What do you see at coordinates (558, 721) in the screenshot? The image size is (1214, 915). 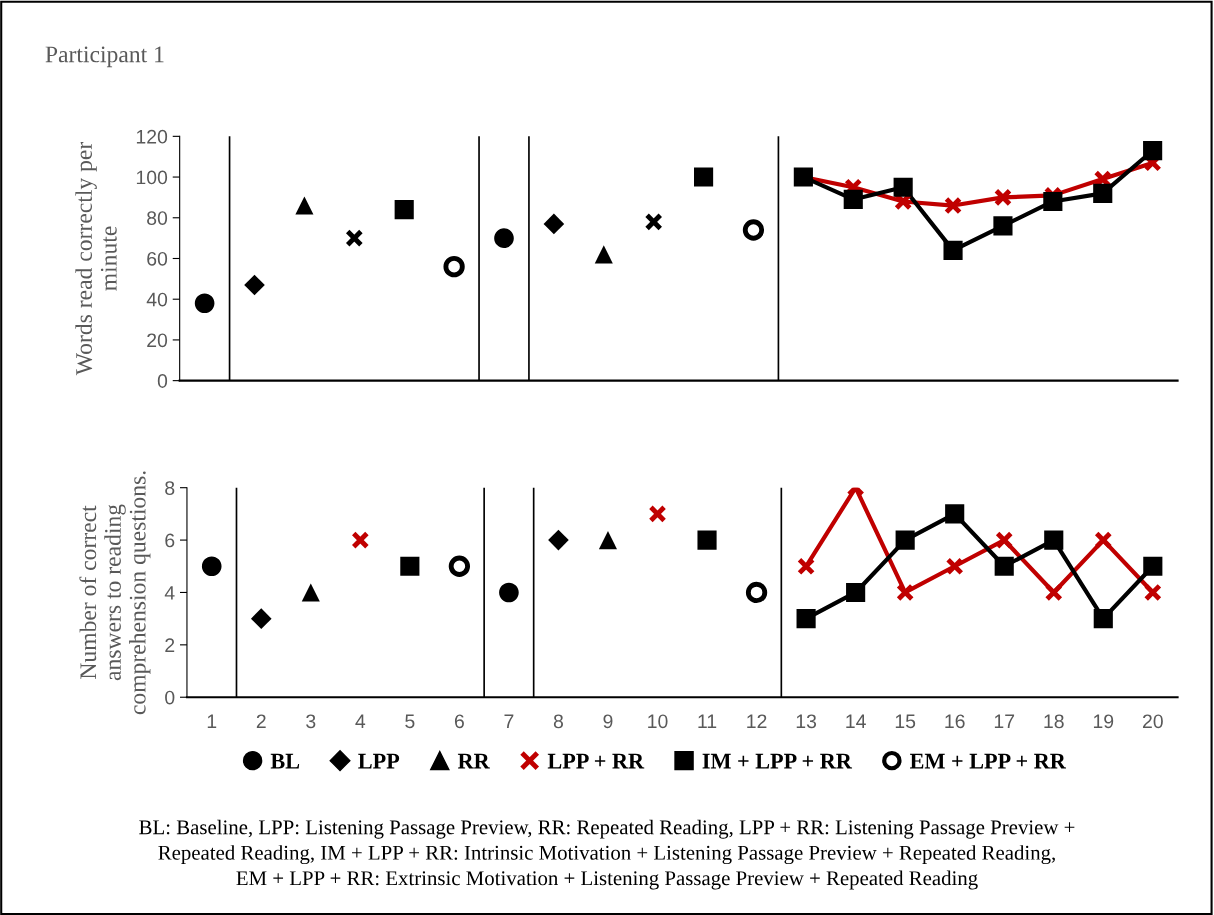 I see `x-tick-label: 8` at bounding box center [558, 721].